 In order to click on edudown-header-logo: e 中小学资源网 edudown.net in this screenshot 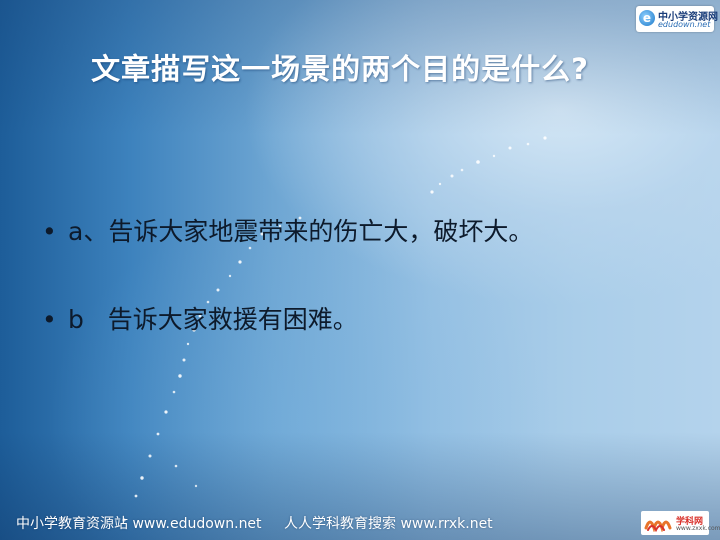, I will do `click(675, 19)`.